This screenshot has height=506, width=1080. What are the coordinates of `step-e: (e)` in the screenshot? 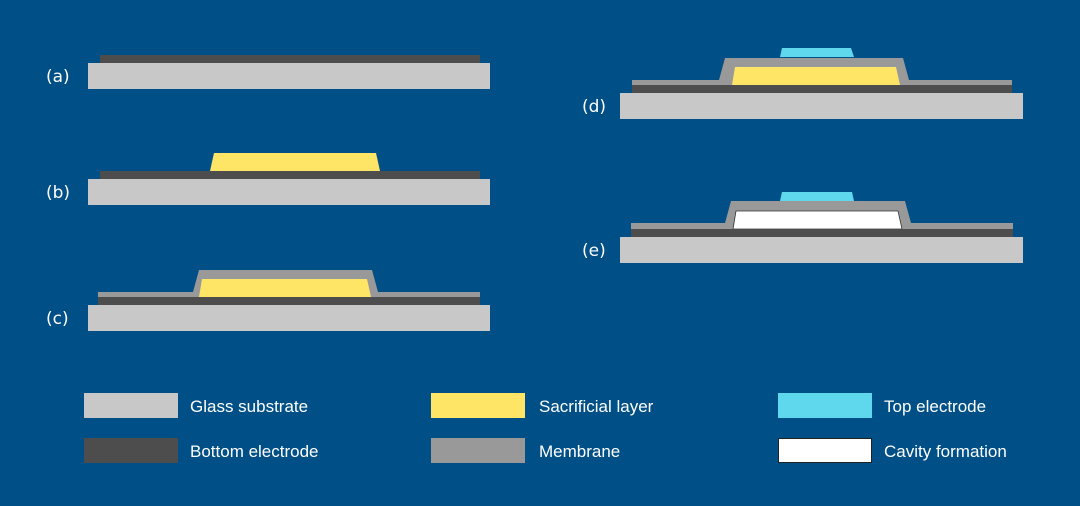 It's located at (802, 227).